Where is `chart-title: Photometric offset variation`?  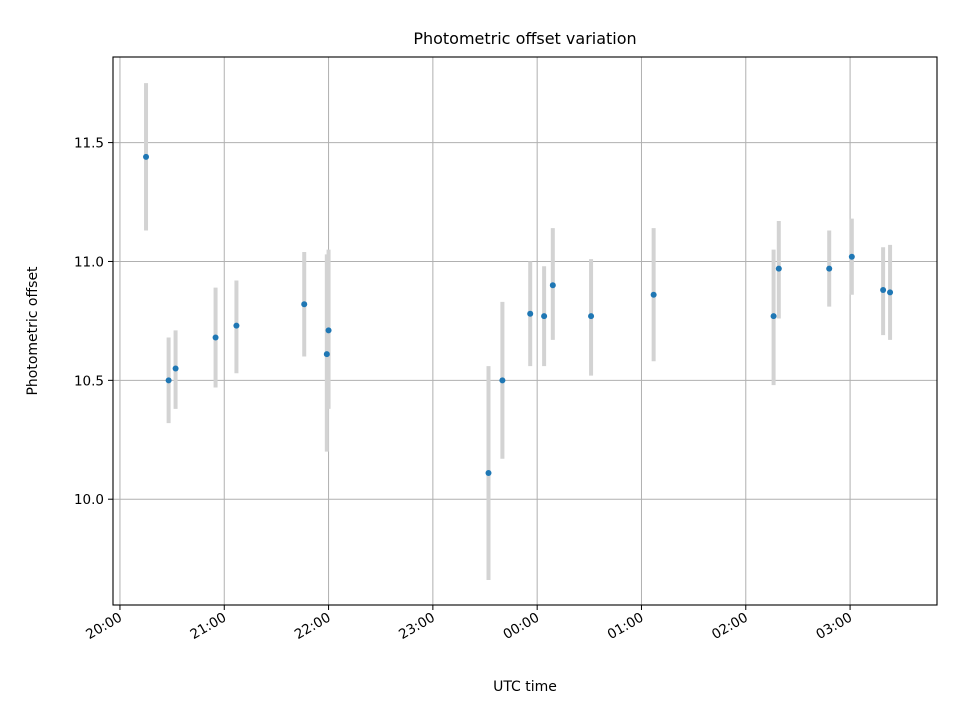 chart-title: Photometric offset variation is located at coordinates (524, 38).